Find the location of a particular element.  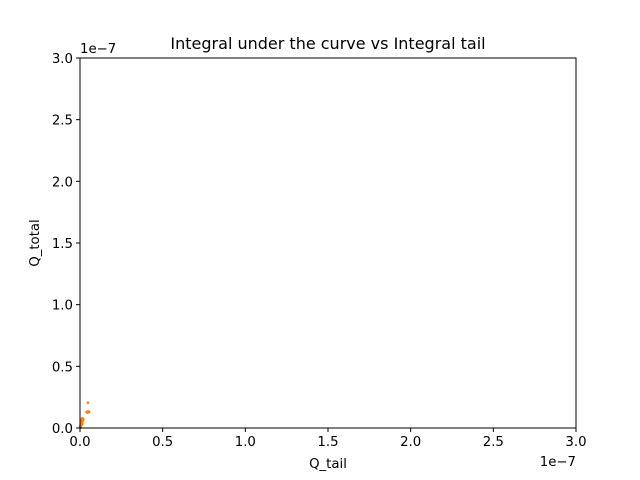

x-tick-label: 0.5 is located at coordinates (162, 442).